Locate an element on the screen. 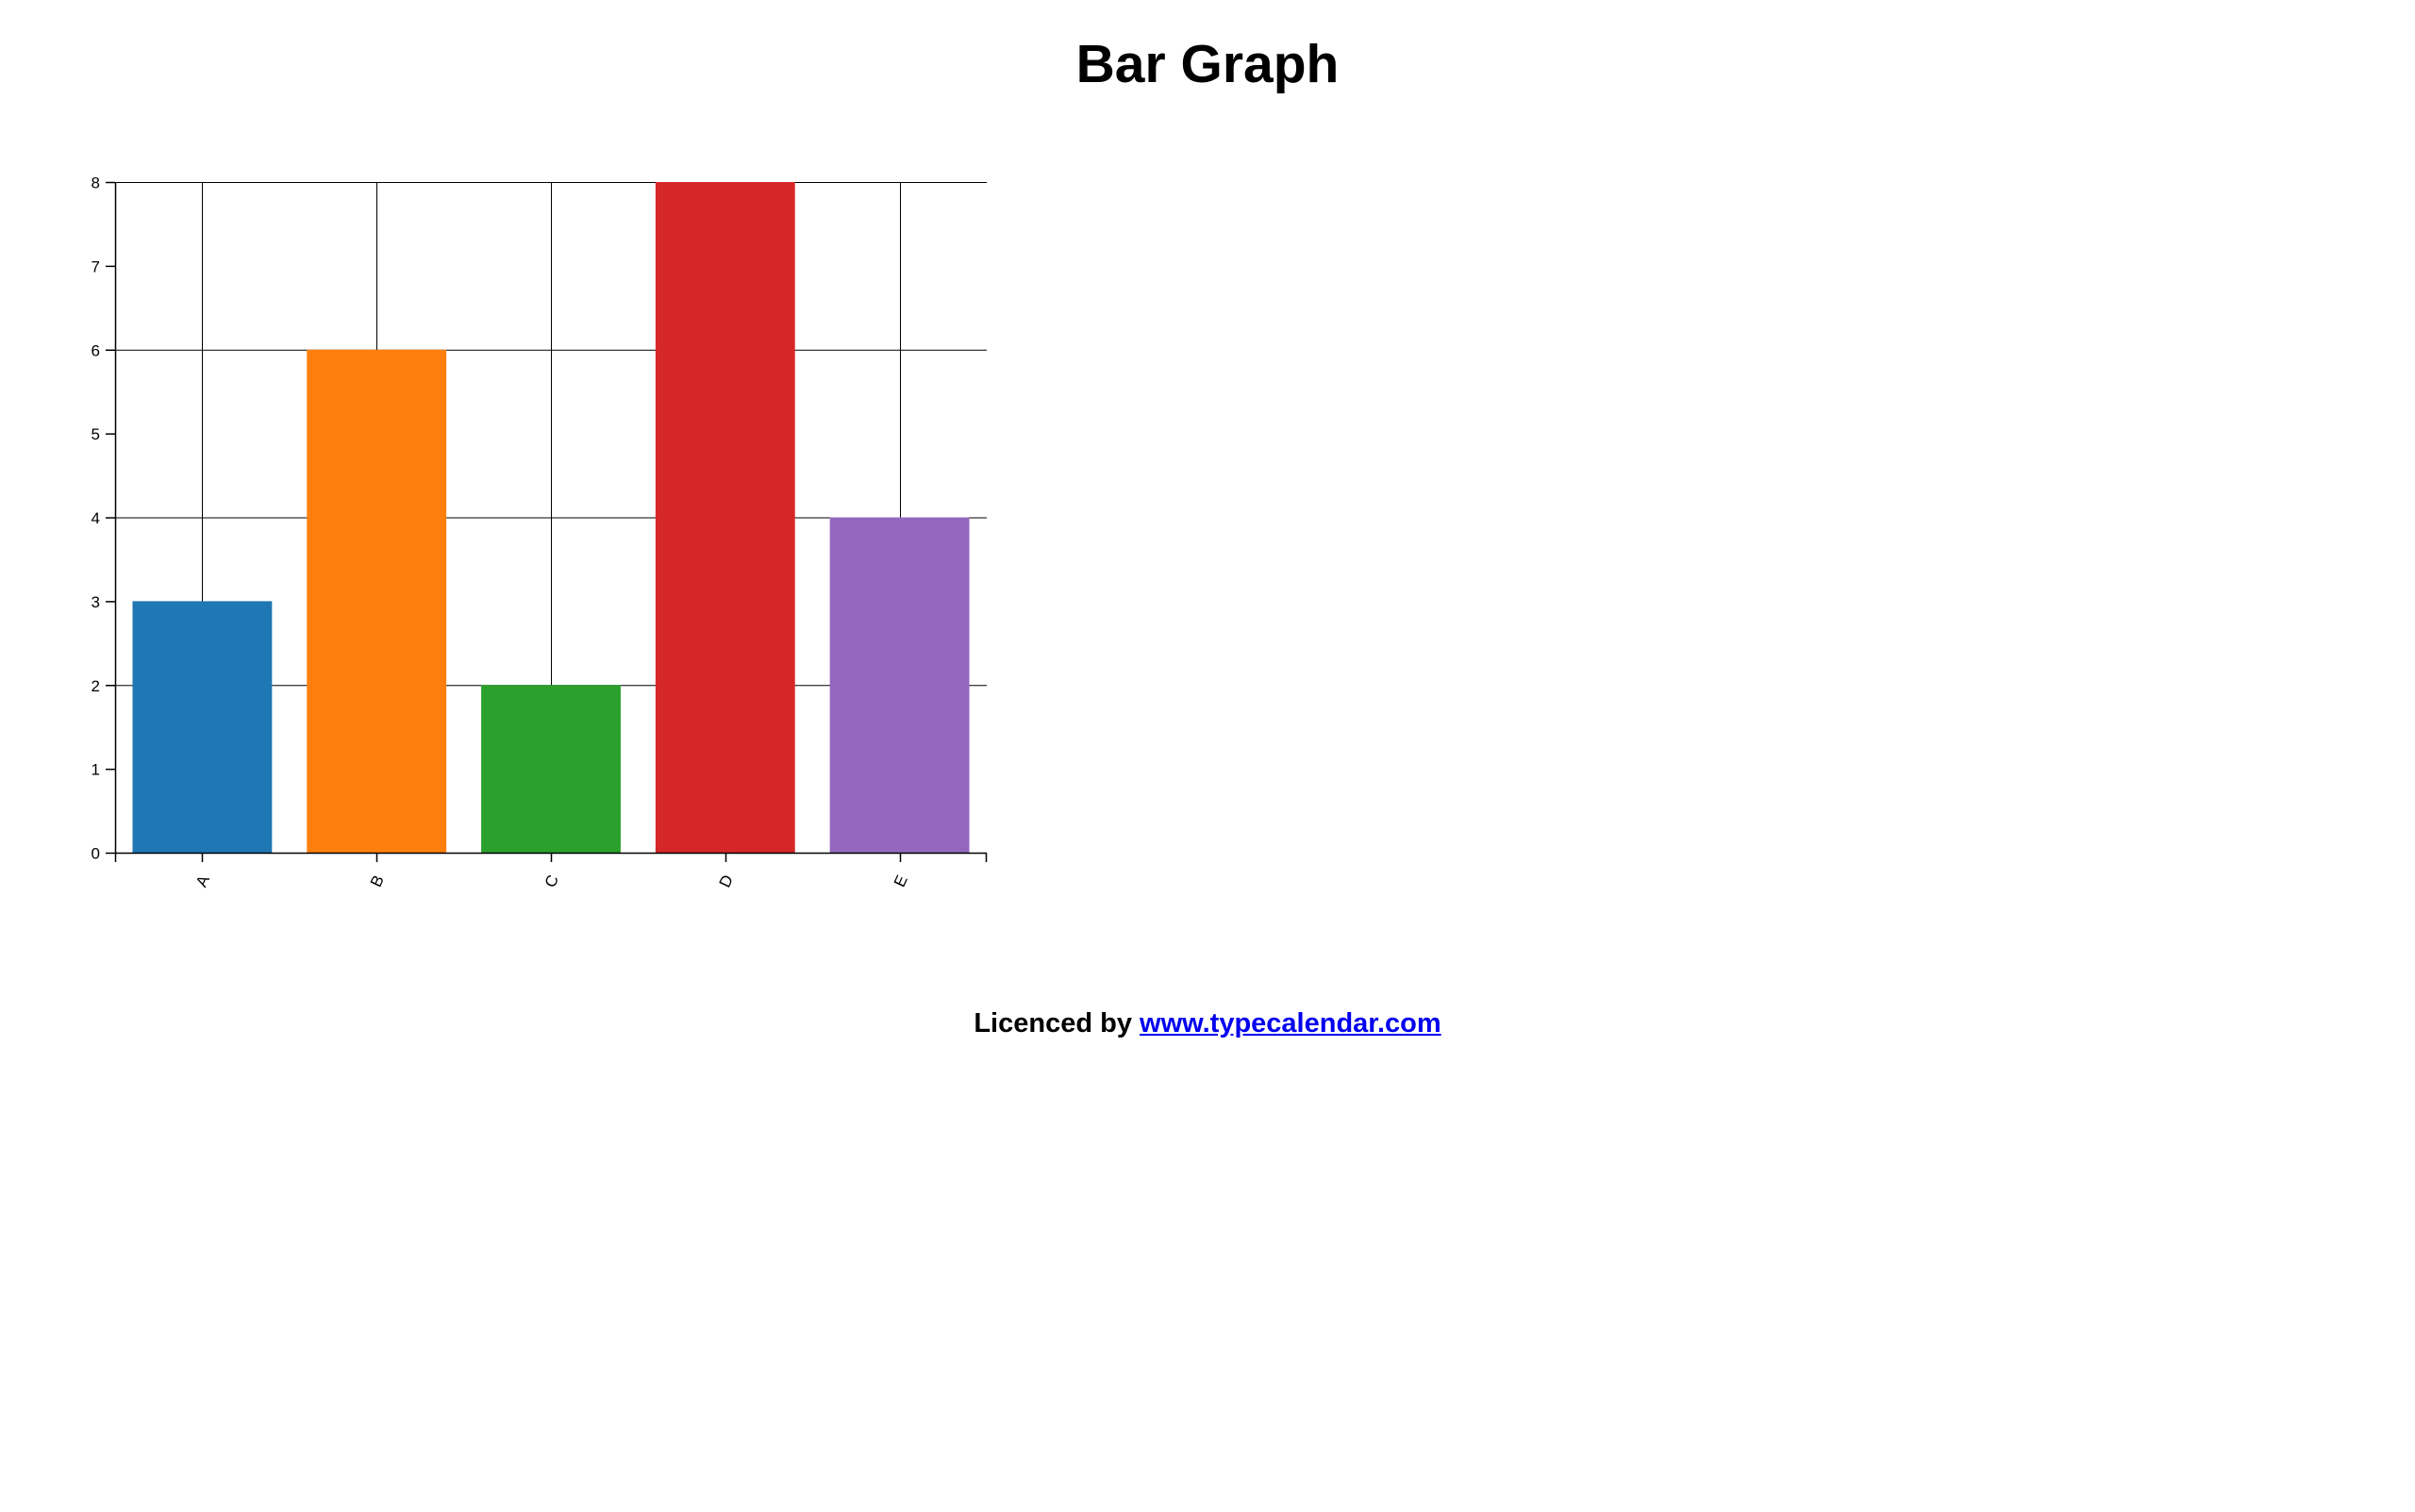 This screenshot has width=2415, height=1512. y-tick-label: 8 is located at coordinates (96, 183).